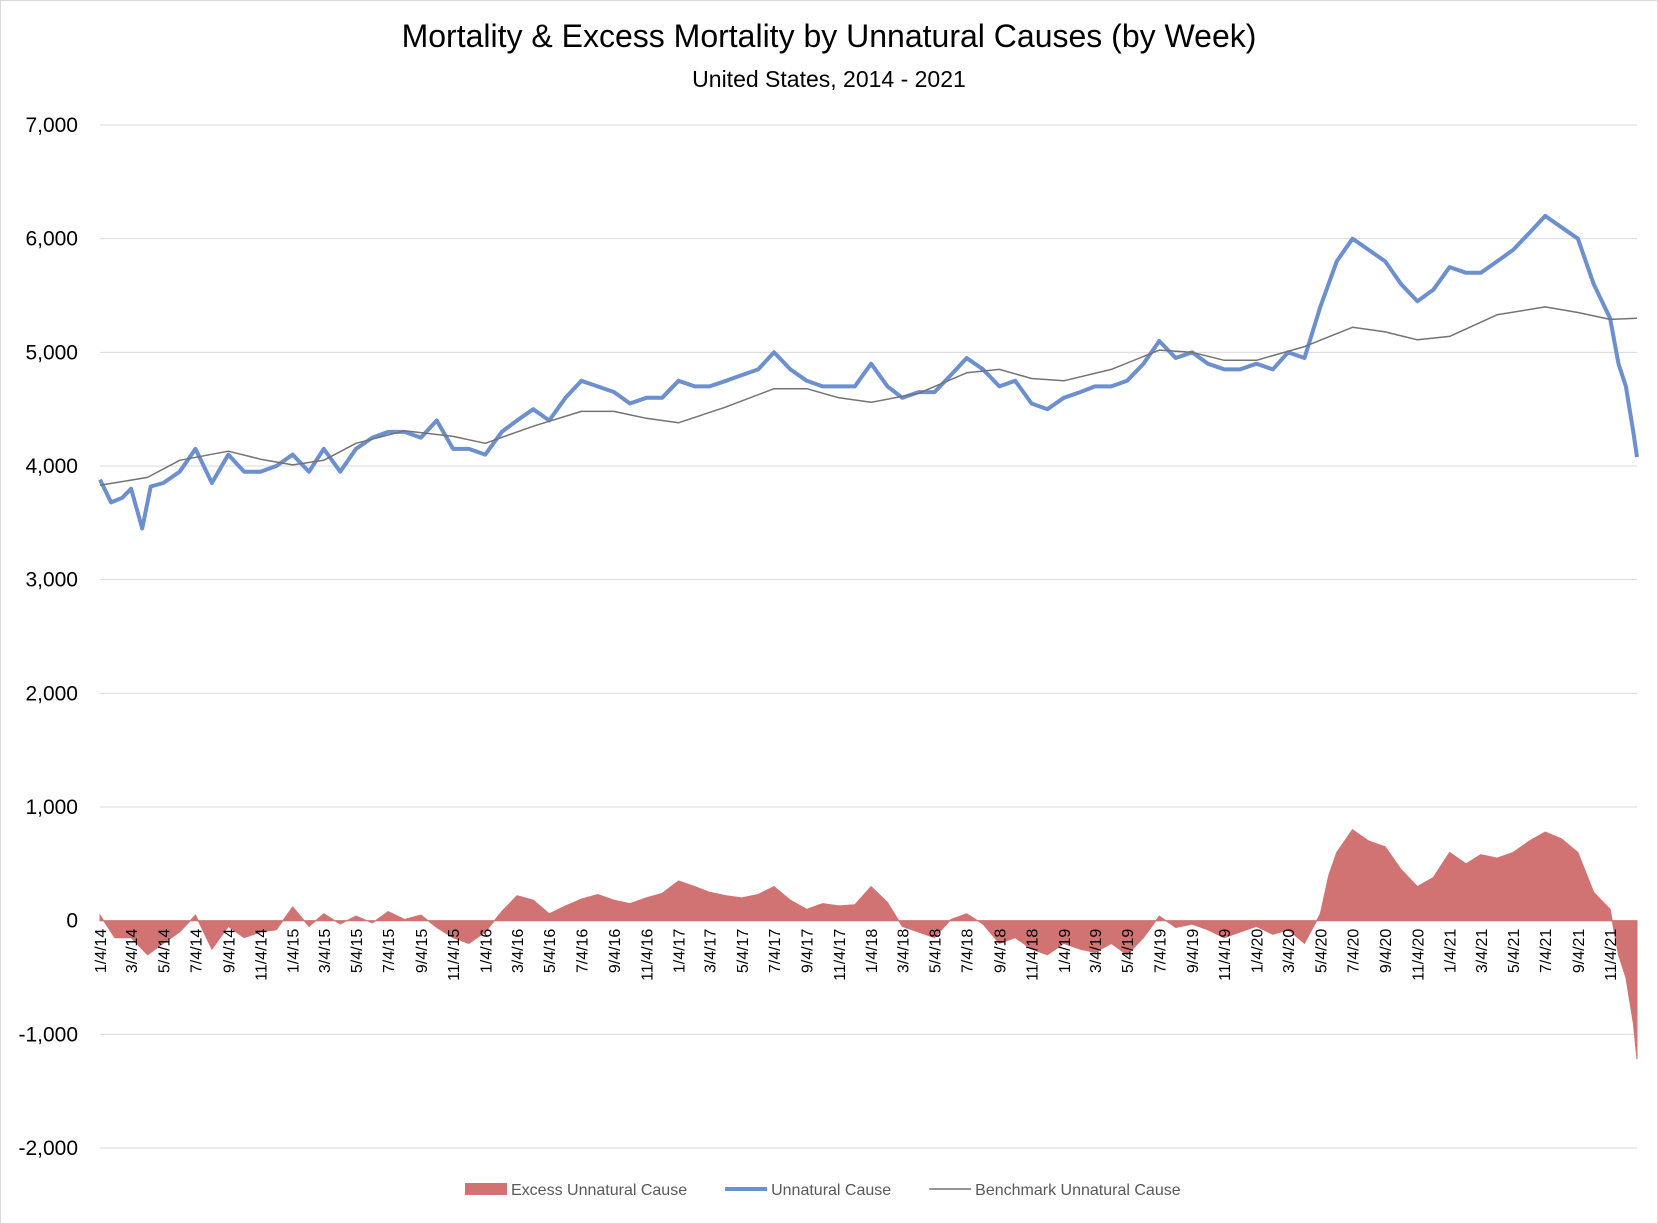 The height and width of the screenshot is (1224, 1658). What do you see at coordinates (389, 951) in the screenshot?
I see `x-tick-label: 7/4/15` at bounding box center [389, 951].